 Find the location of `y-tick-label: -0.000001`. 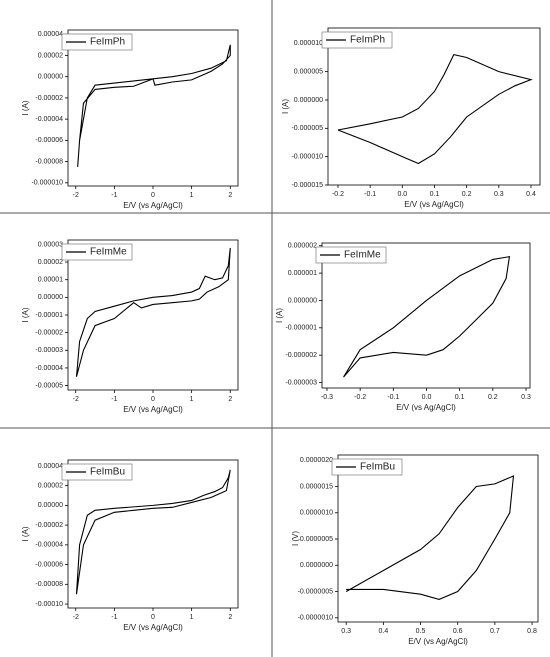

y-tick-label: -0.000001 is located at coordinates (301, 328).